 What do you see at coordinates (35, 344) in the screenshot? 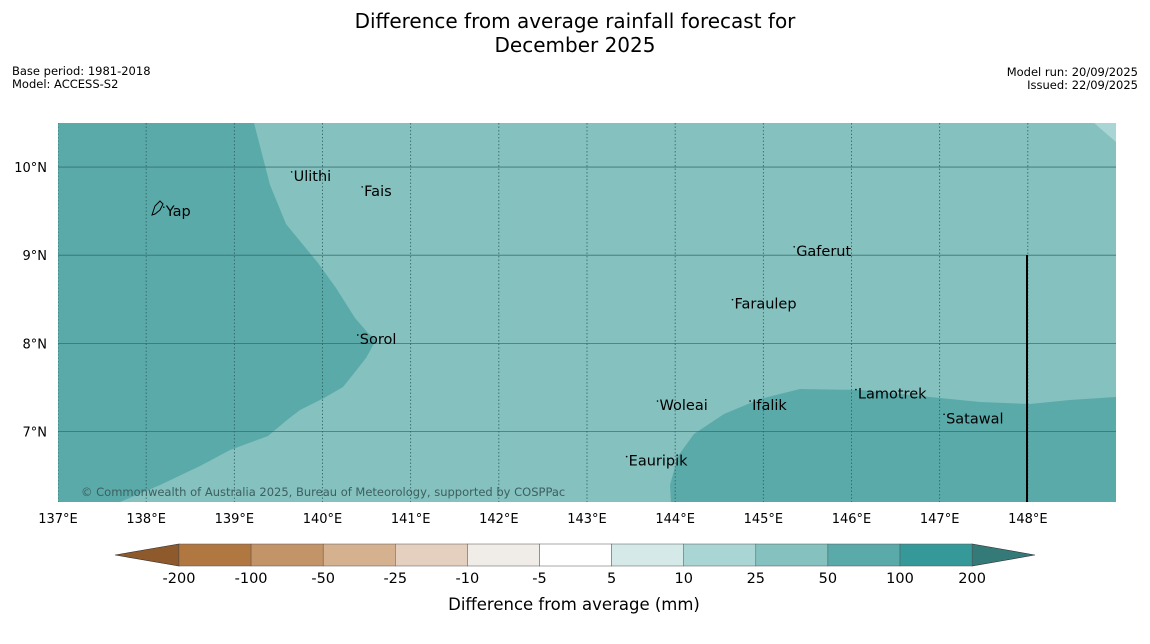
I see `lat-tick-label: 8°N` at bounding box center [35, 344].